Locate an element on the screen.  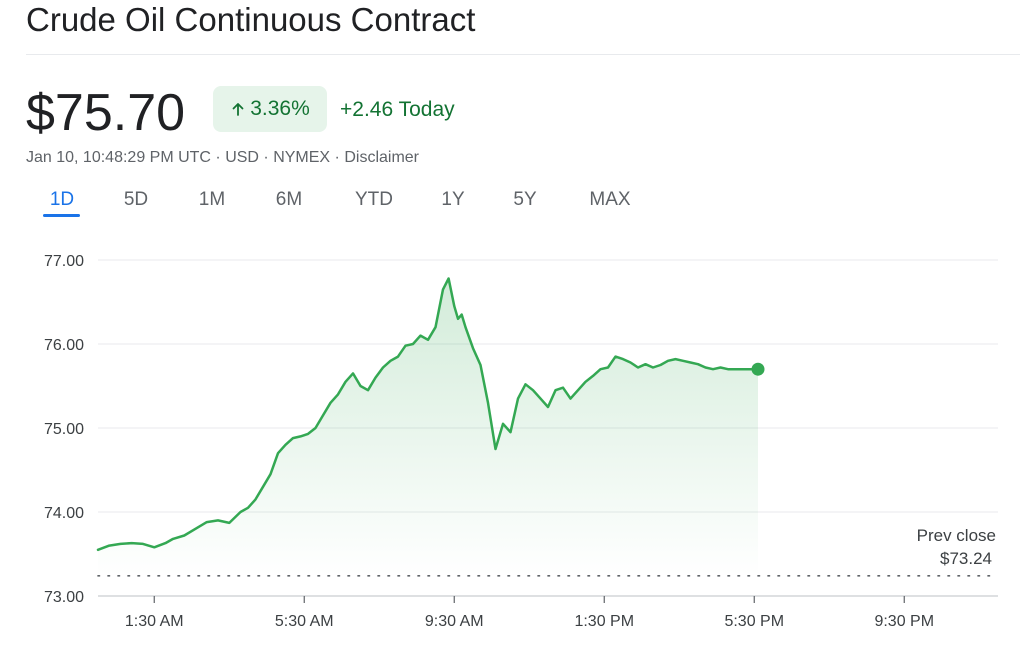
current-price-marker is located at coordinates (758, 369).